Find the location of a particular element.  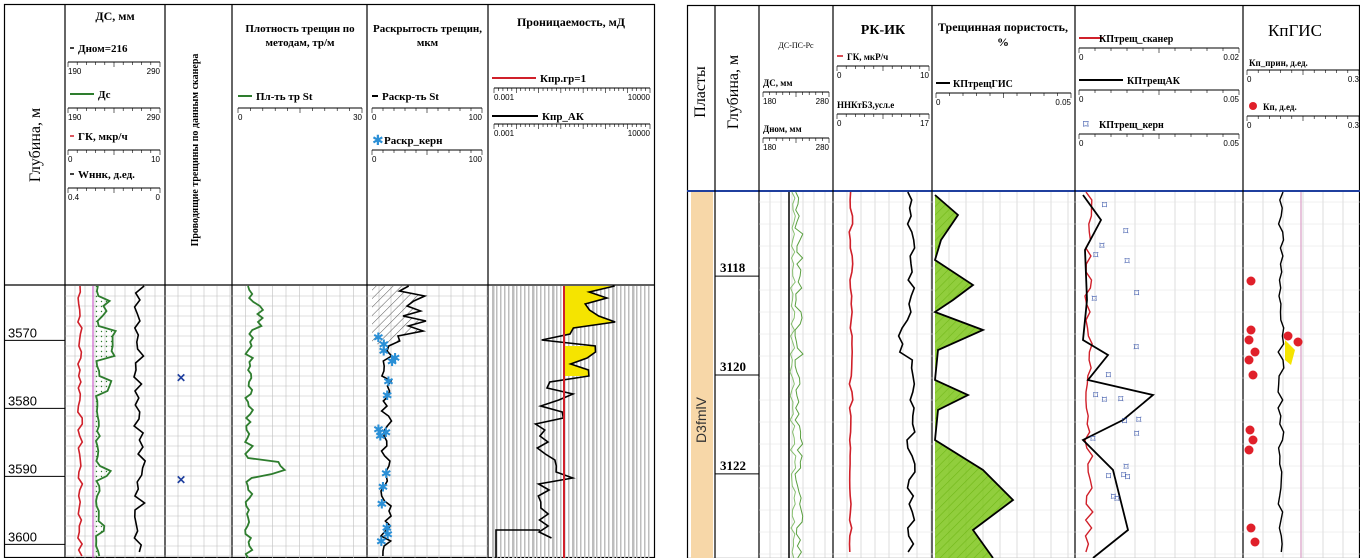

kp-scale-0-max: 0.02 is located at coordinates (1231, 57).